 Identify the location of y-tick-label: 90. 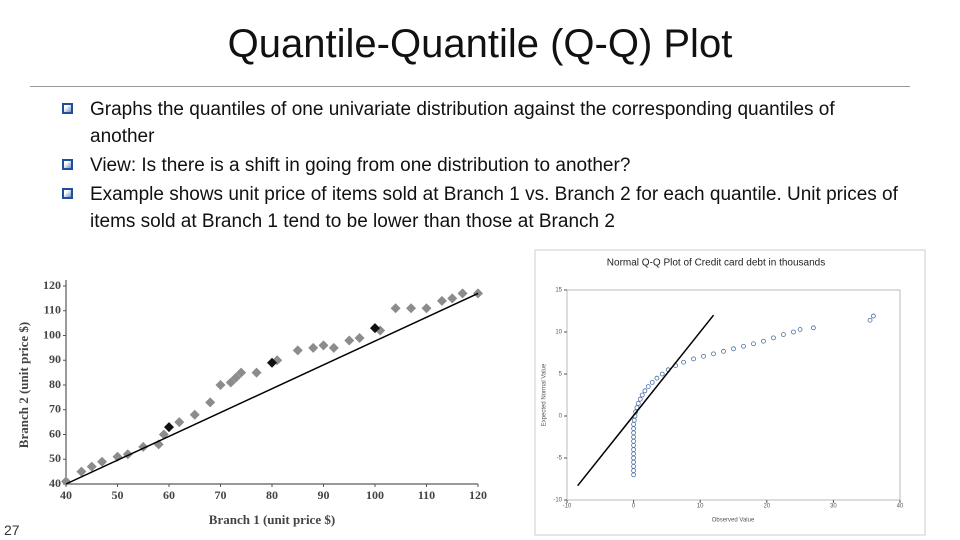
(55, 359).